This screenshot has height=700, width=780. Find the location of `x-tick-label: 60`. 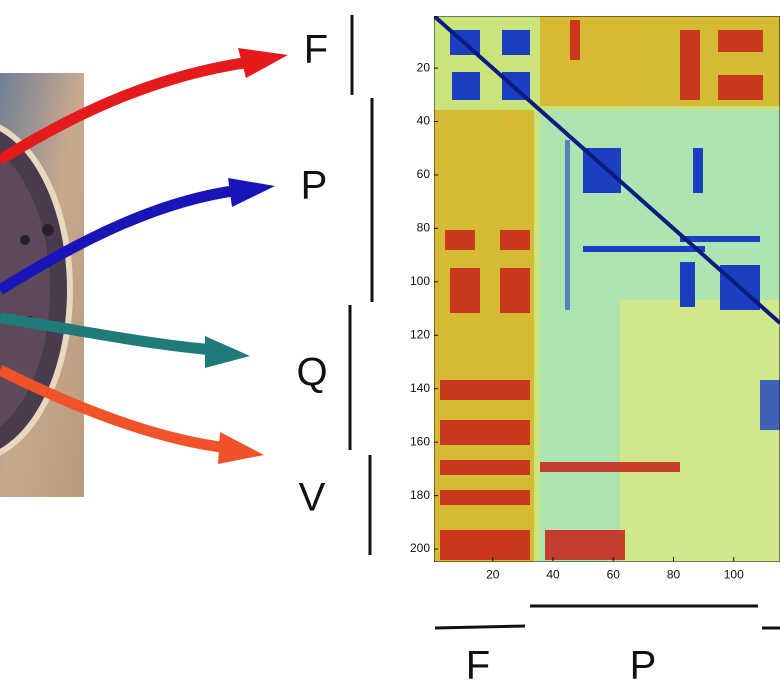

x-tick-label: 60 is located at coordinates (614, 574).